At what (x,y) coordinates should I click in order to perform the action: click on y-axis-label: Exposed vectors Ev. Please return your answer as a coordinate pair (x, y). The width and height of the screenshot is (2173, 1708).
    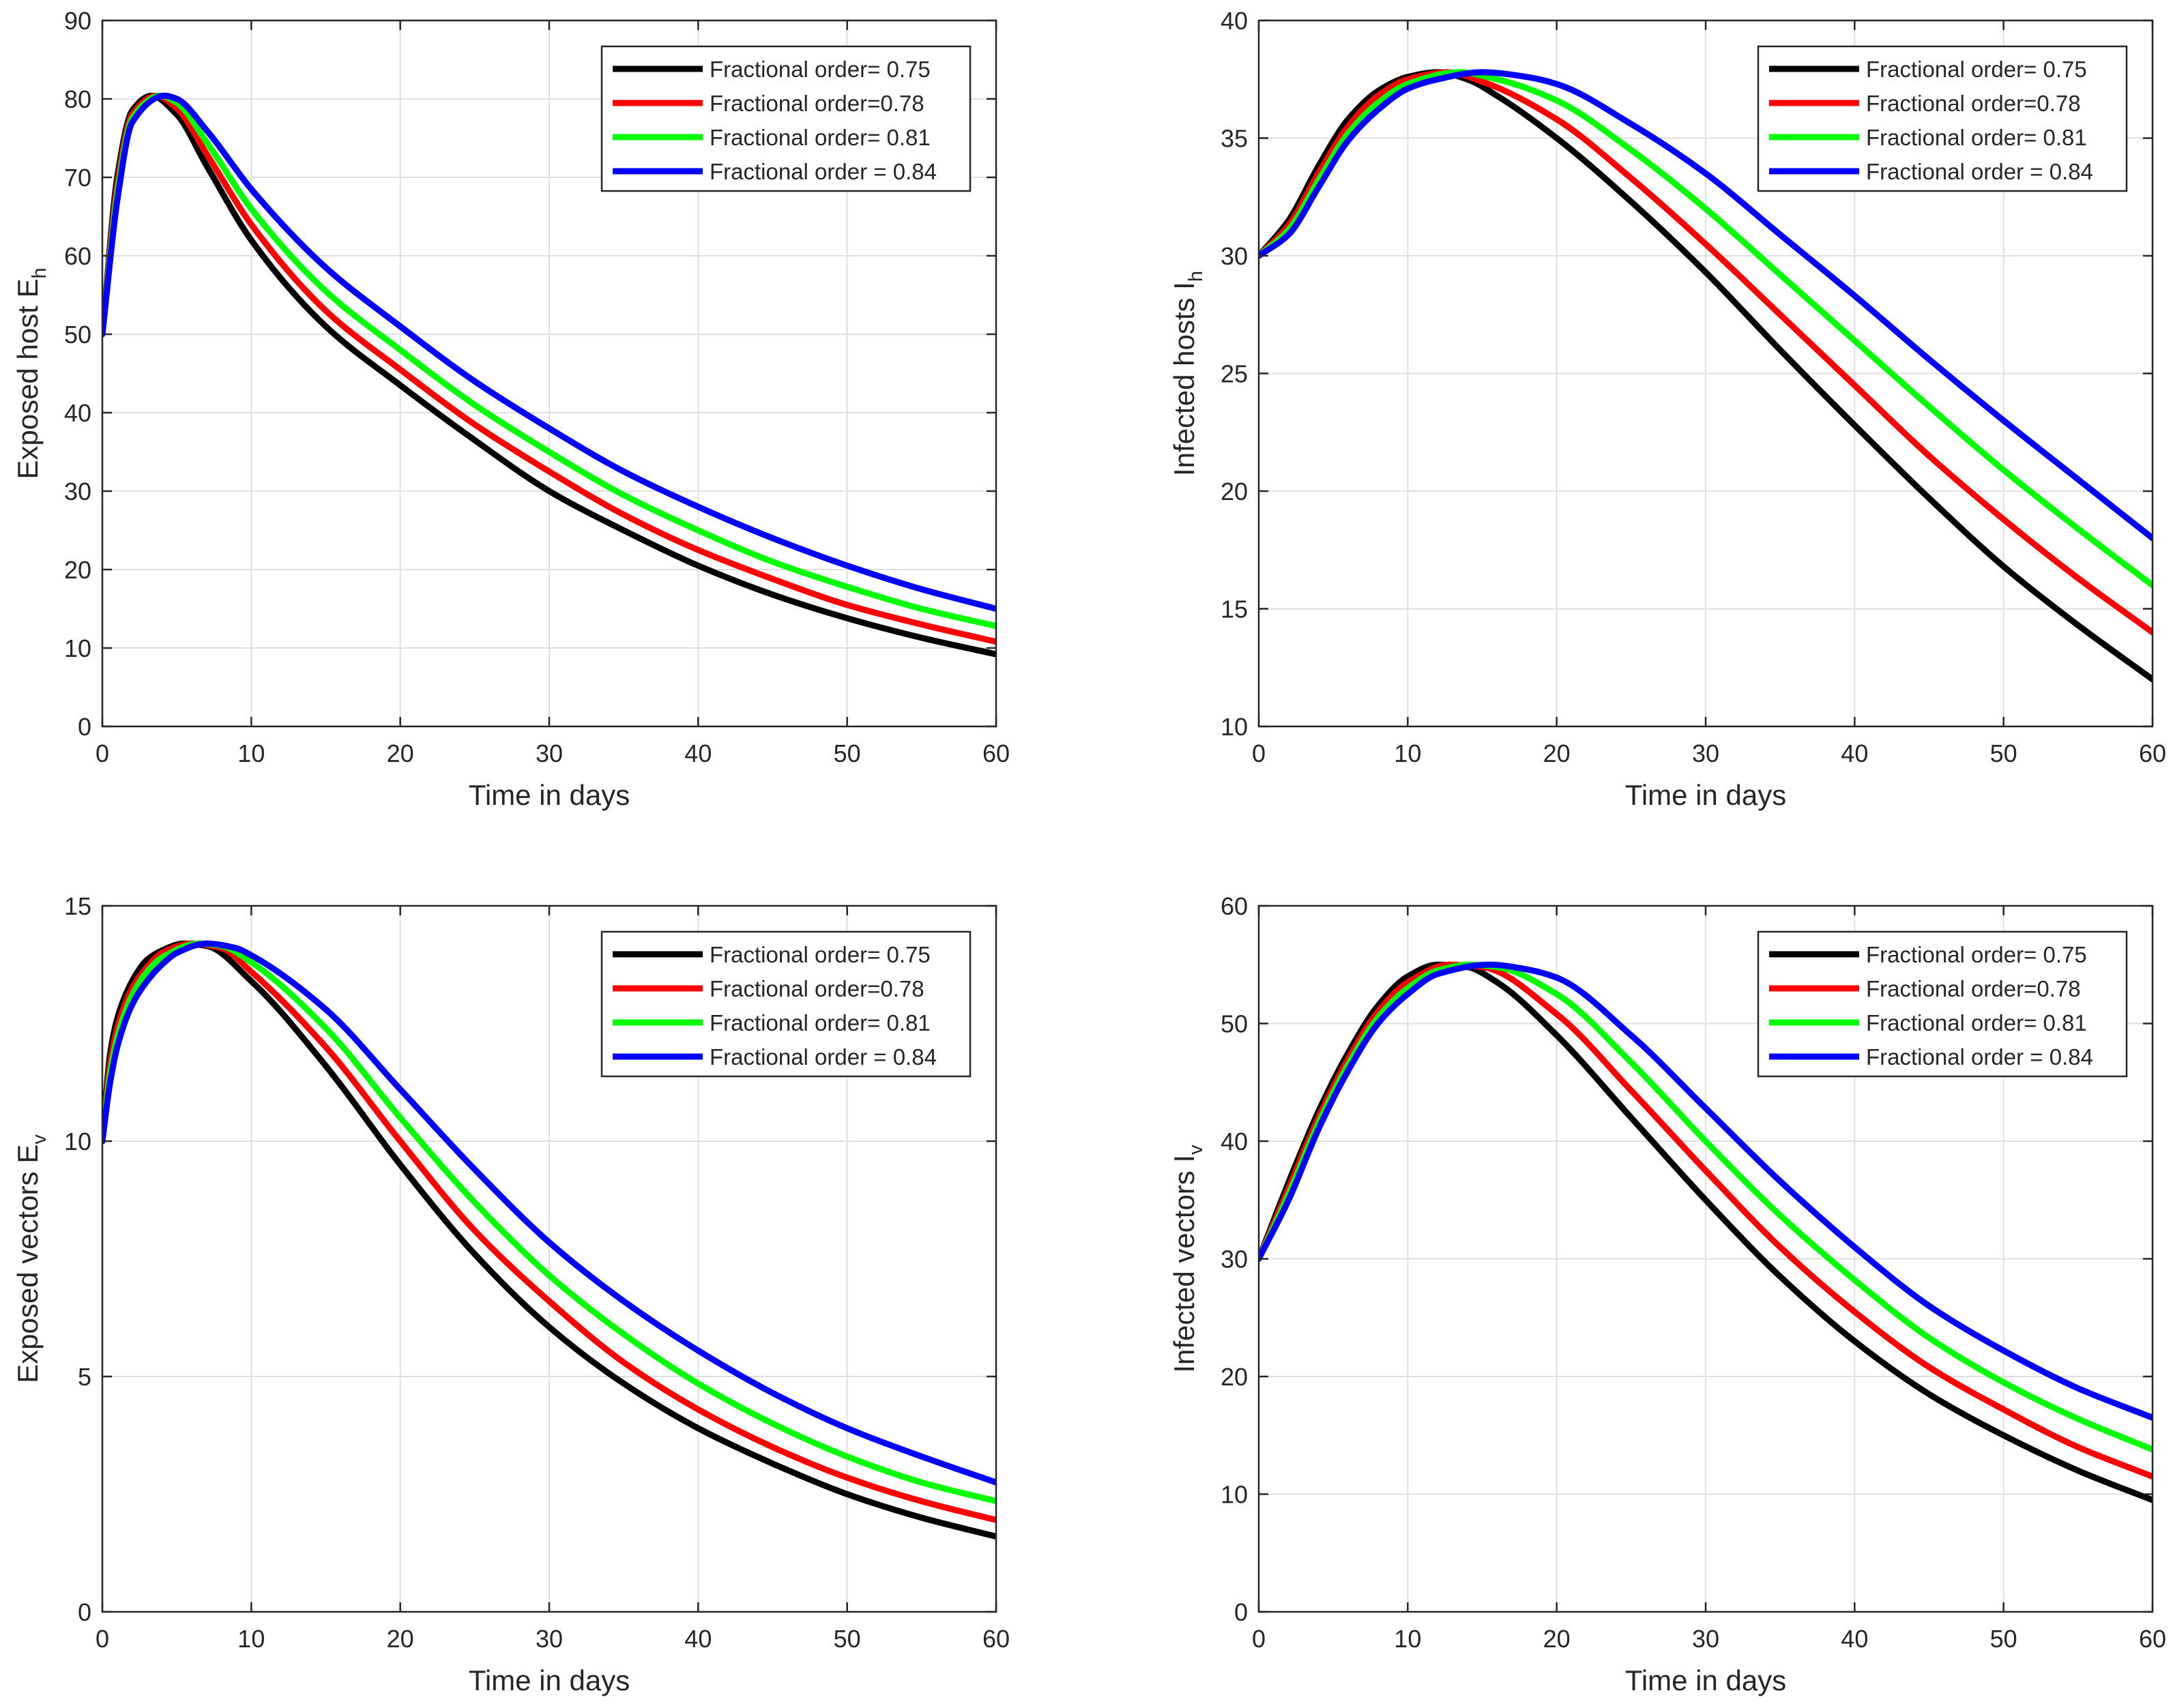
    Looking at the image, I should click on (31, 1259).